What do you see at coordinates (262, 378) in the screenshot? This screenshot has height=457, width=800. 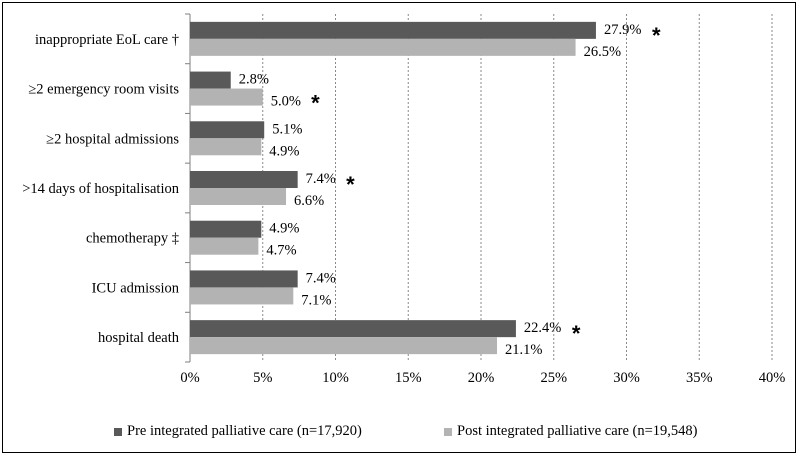 I see `x-tick-label: 5%` at bounding box center [262, 378].